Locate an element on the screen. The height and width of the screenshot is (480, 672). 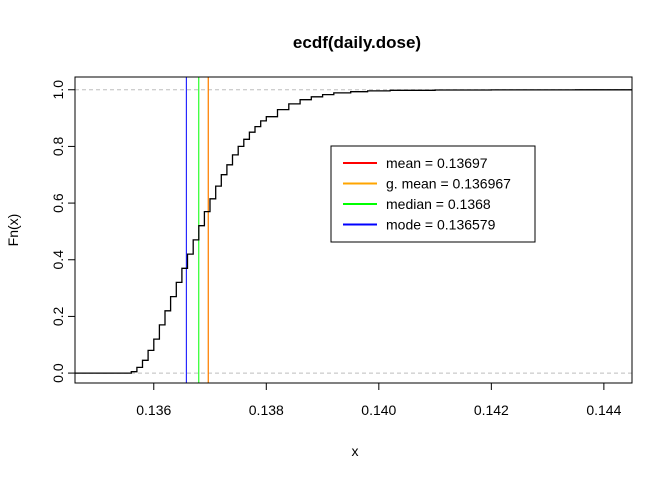
y-axis-label: Fn(x) is located at coordinates (13, 230).